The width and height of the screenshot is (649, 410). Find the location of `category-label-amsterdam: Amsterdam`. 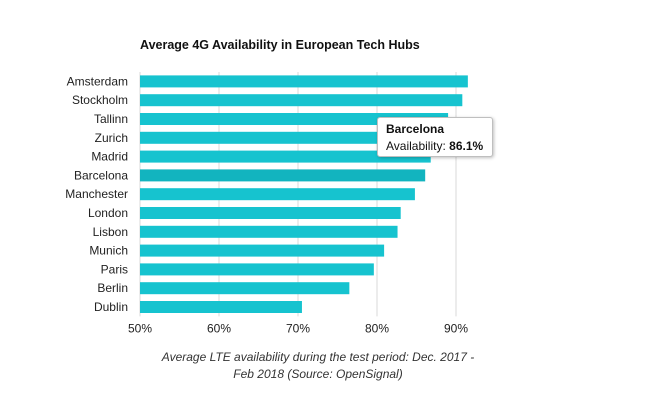

category-label-amsterdam: Amsterdam is located at coordinates (97, 81).